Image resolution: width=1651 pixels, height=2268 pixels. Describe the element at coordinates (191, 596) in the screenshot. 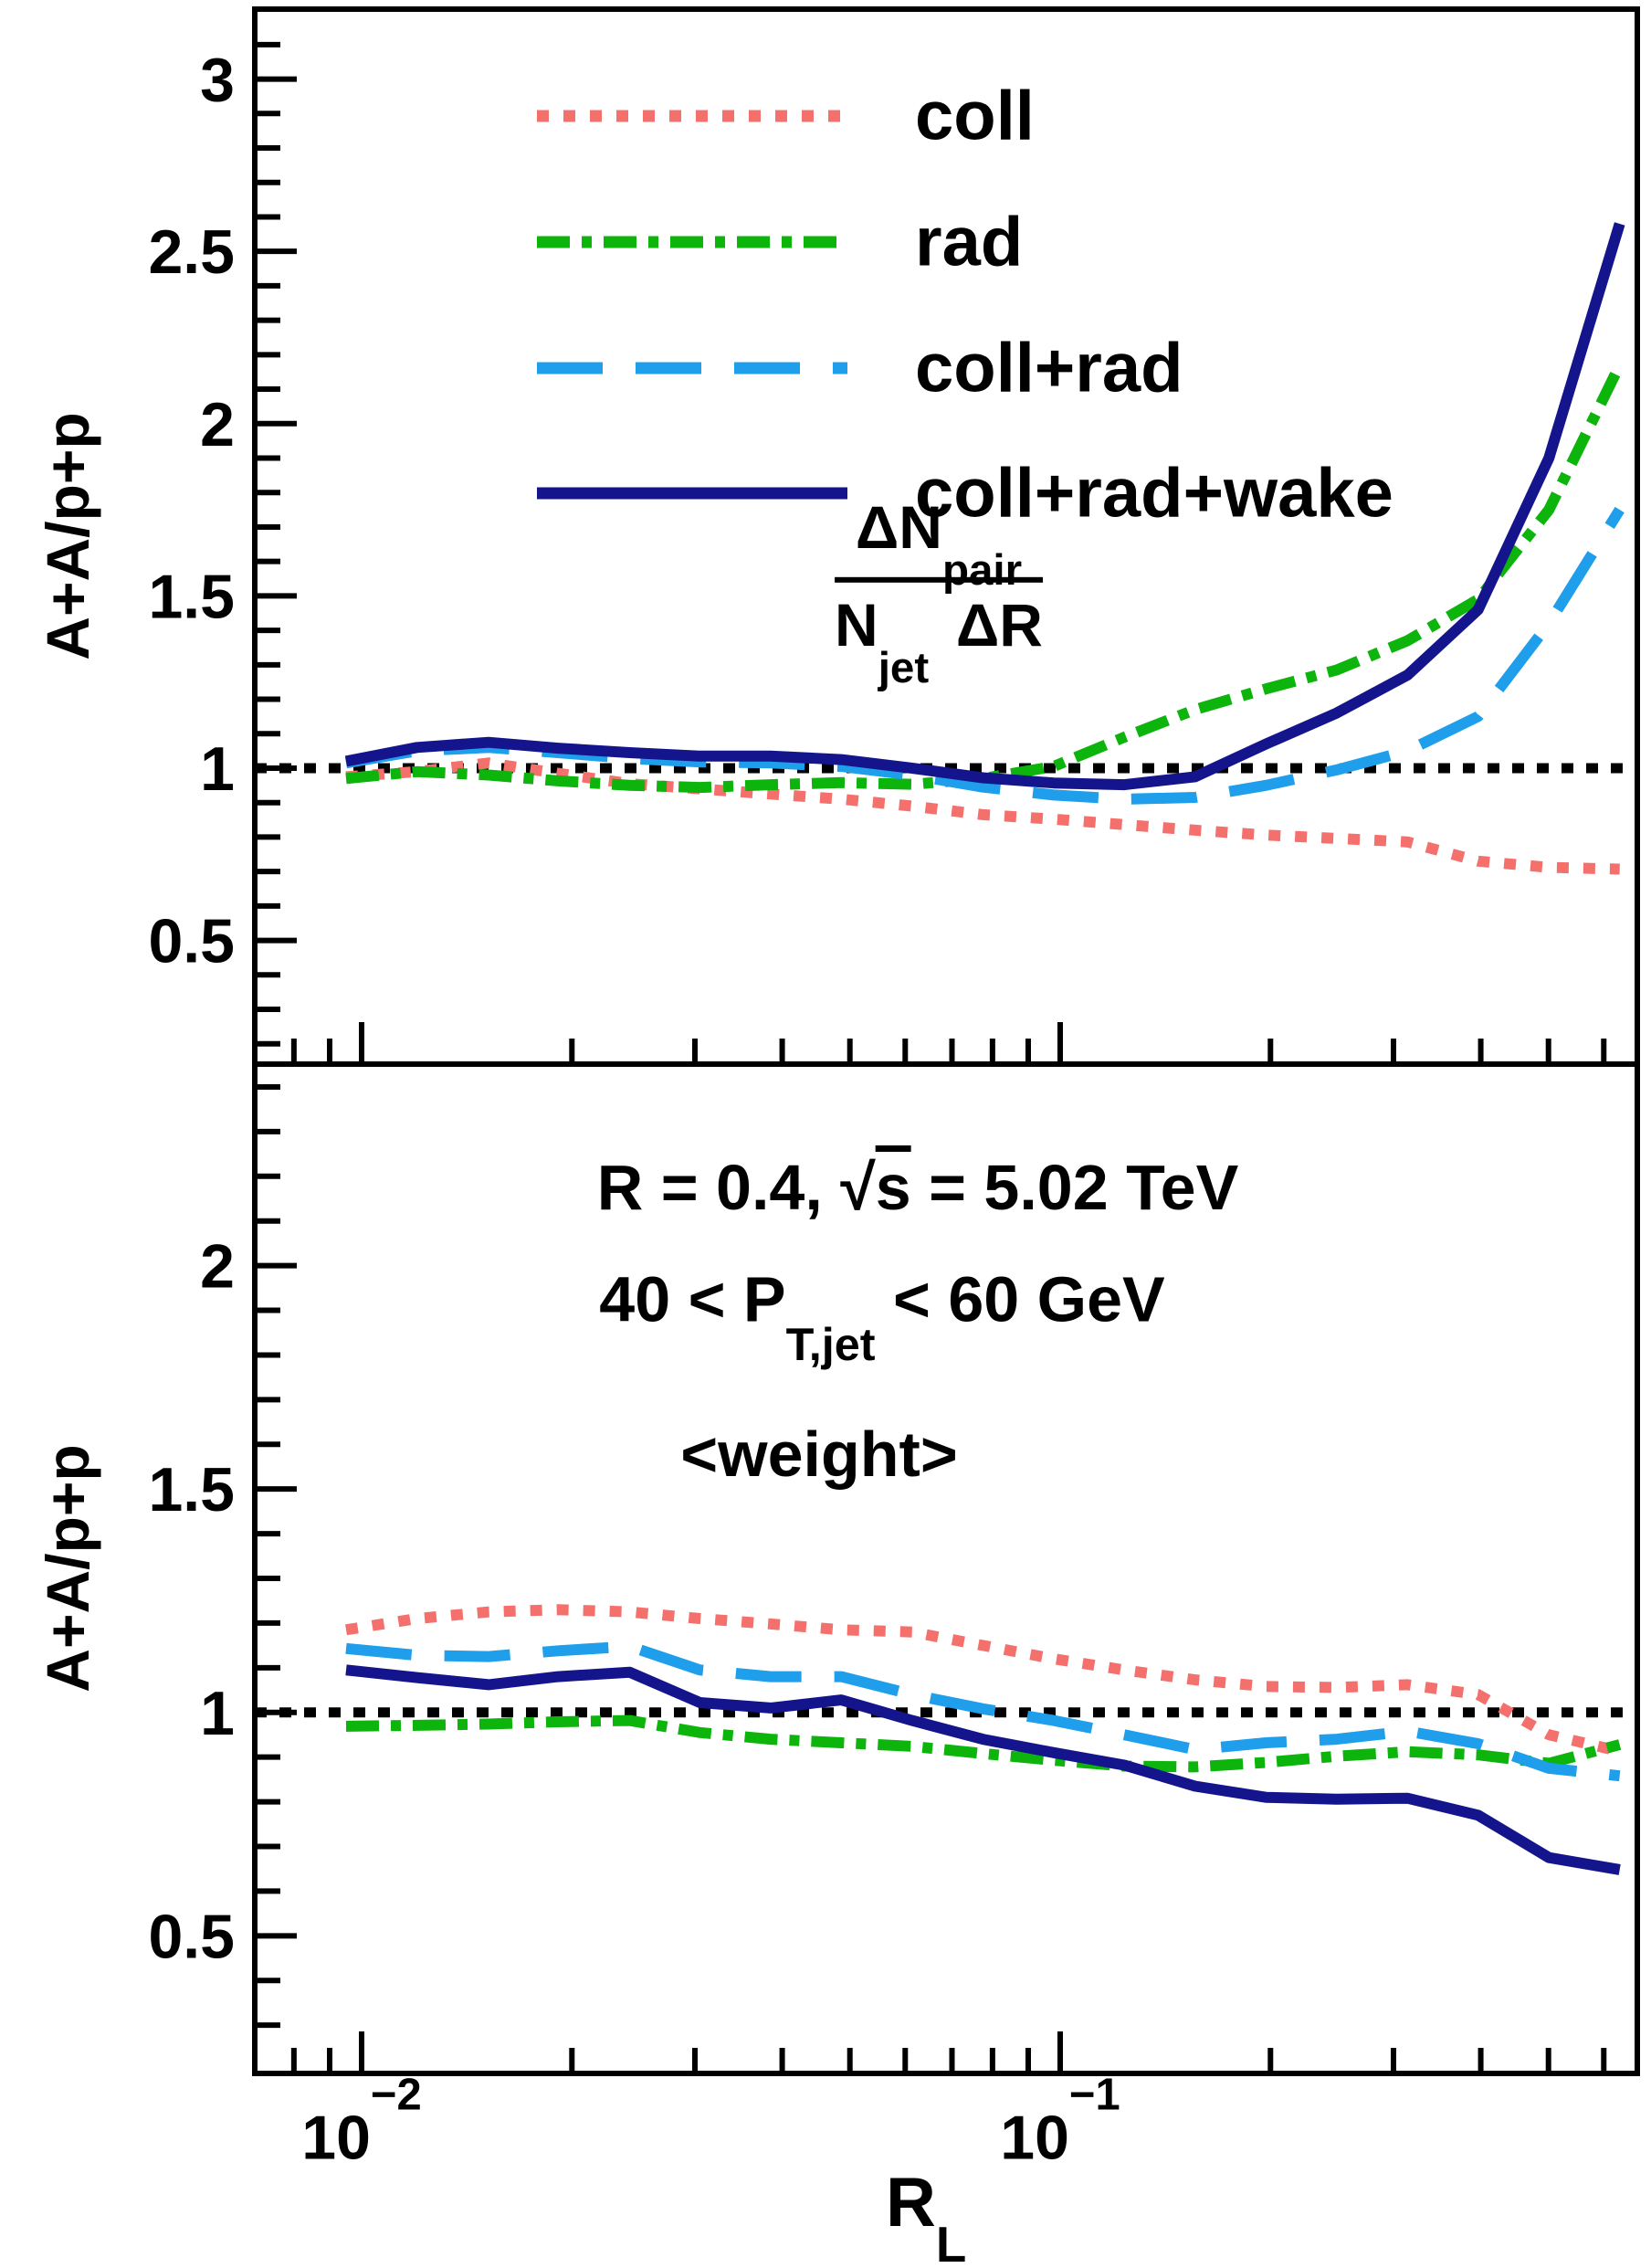

I see `y-tick-label-top: 1.5` at that location.